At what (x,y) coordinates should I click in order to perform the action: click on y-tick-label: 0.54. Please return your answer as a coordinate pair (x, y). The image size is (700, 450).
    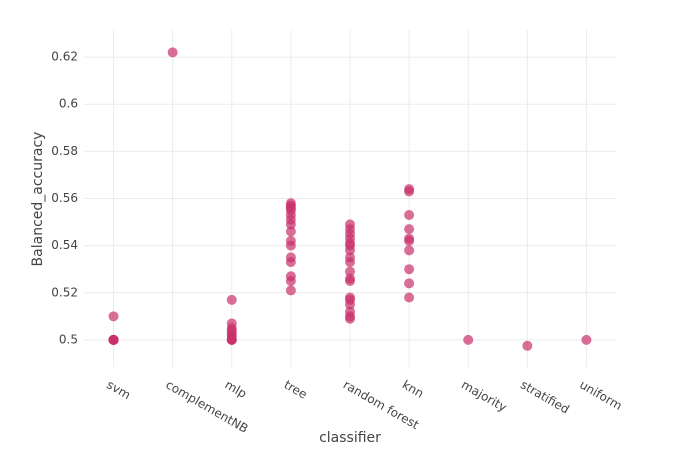
    Looking at the image, I should click on (64, 245).